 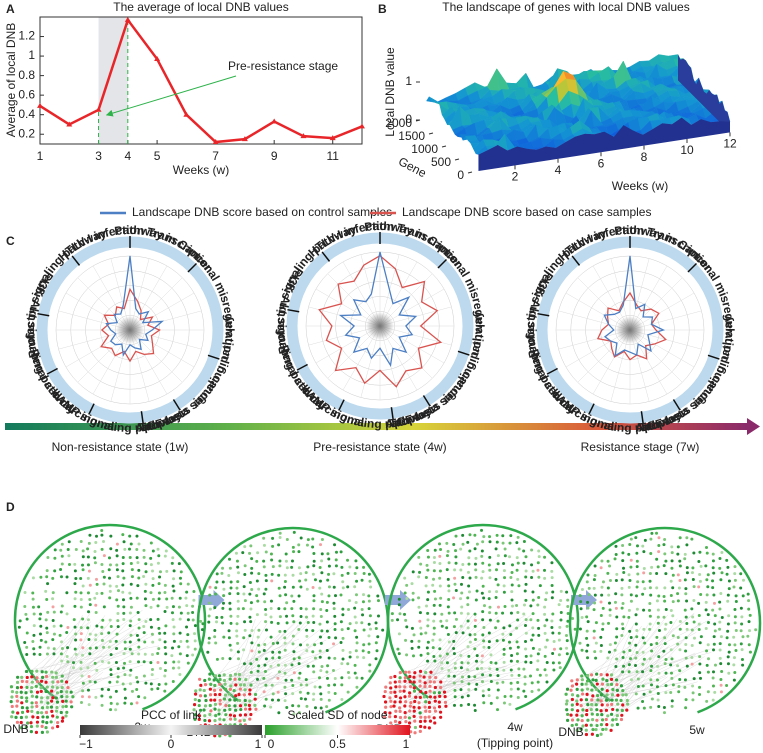 I want to click on network-week-label: 4w, so click(x=515, y=727).